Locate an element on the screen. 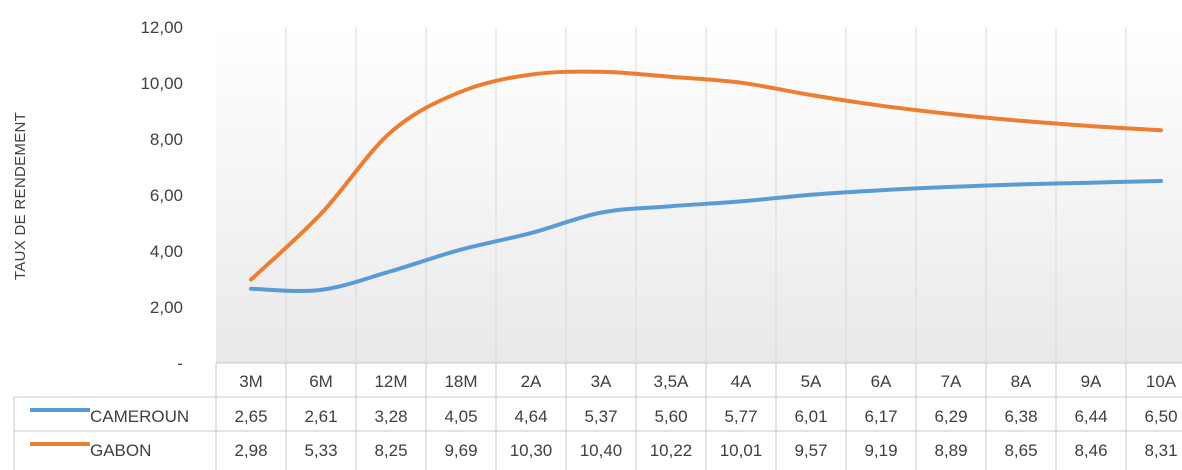 This screenshot has width=1182, height=470. data-label: 9,57 is located at coordinates (810, 450).